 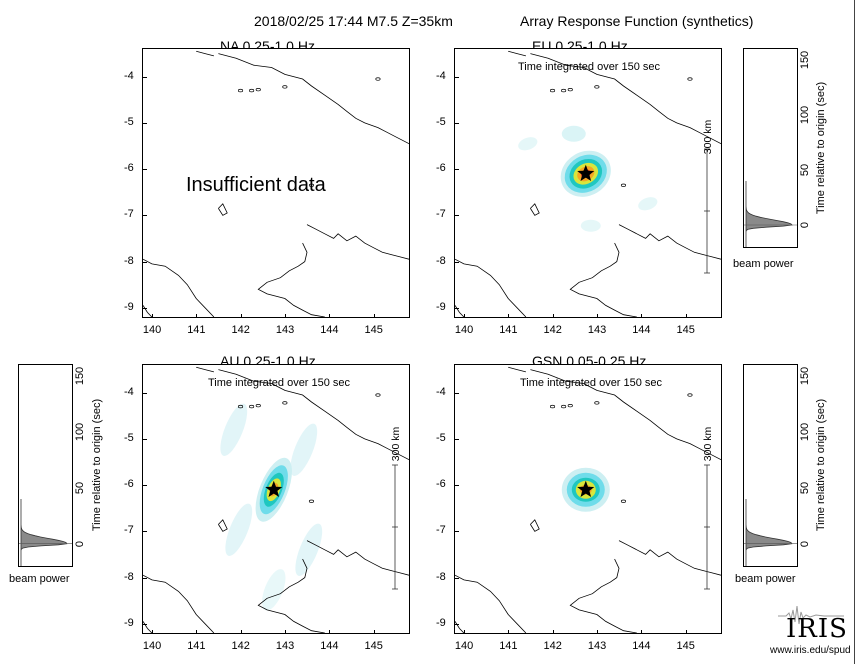 What do you see at coordinates (708, 444) in the screenshot?
I see `scale-bar-label-gsn: 300 km` at bounding box center [708, 444].